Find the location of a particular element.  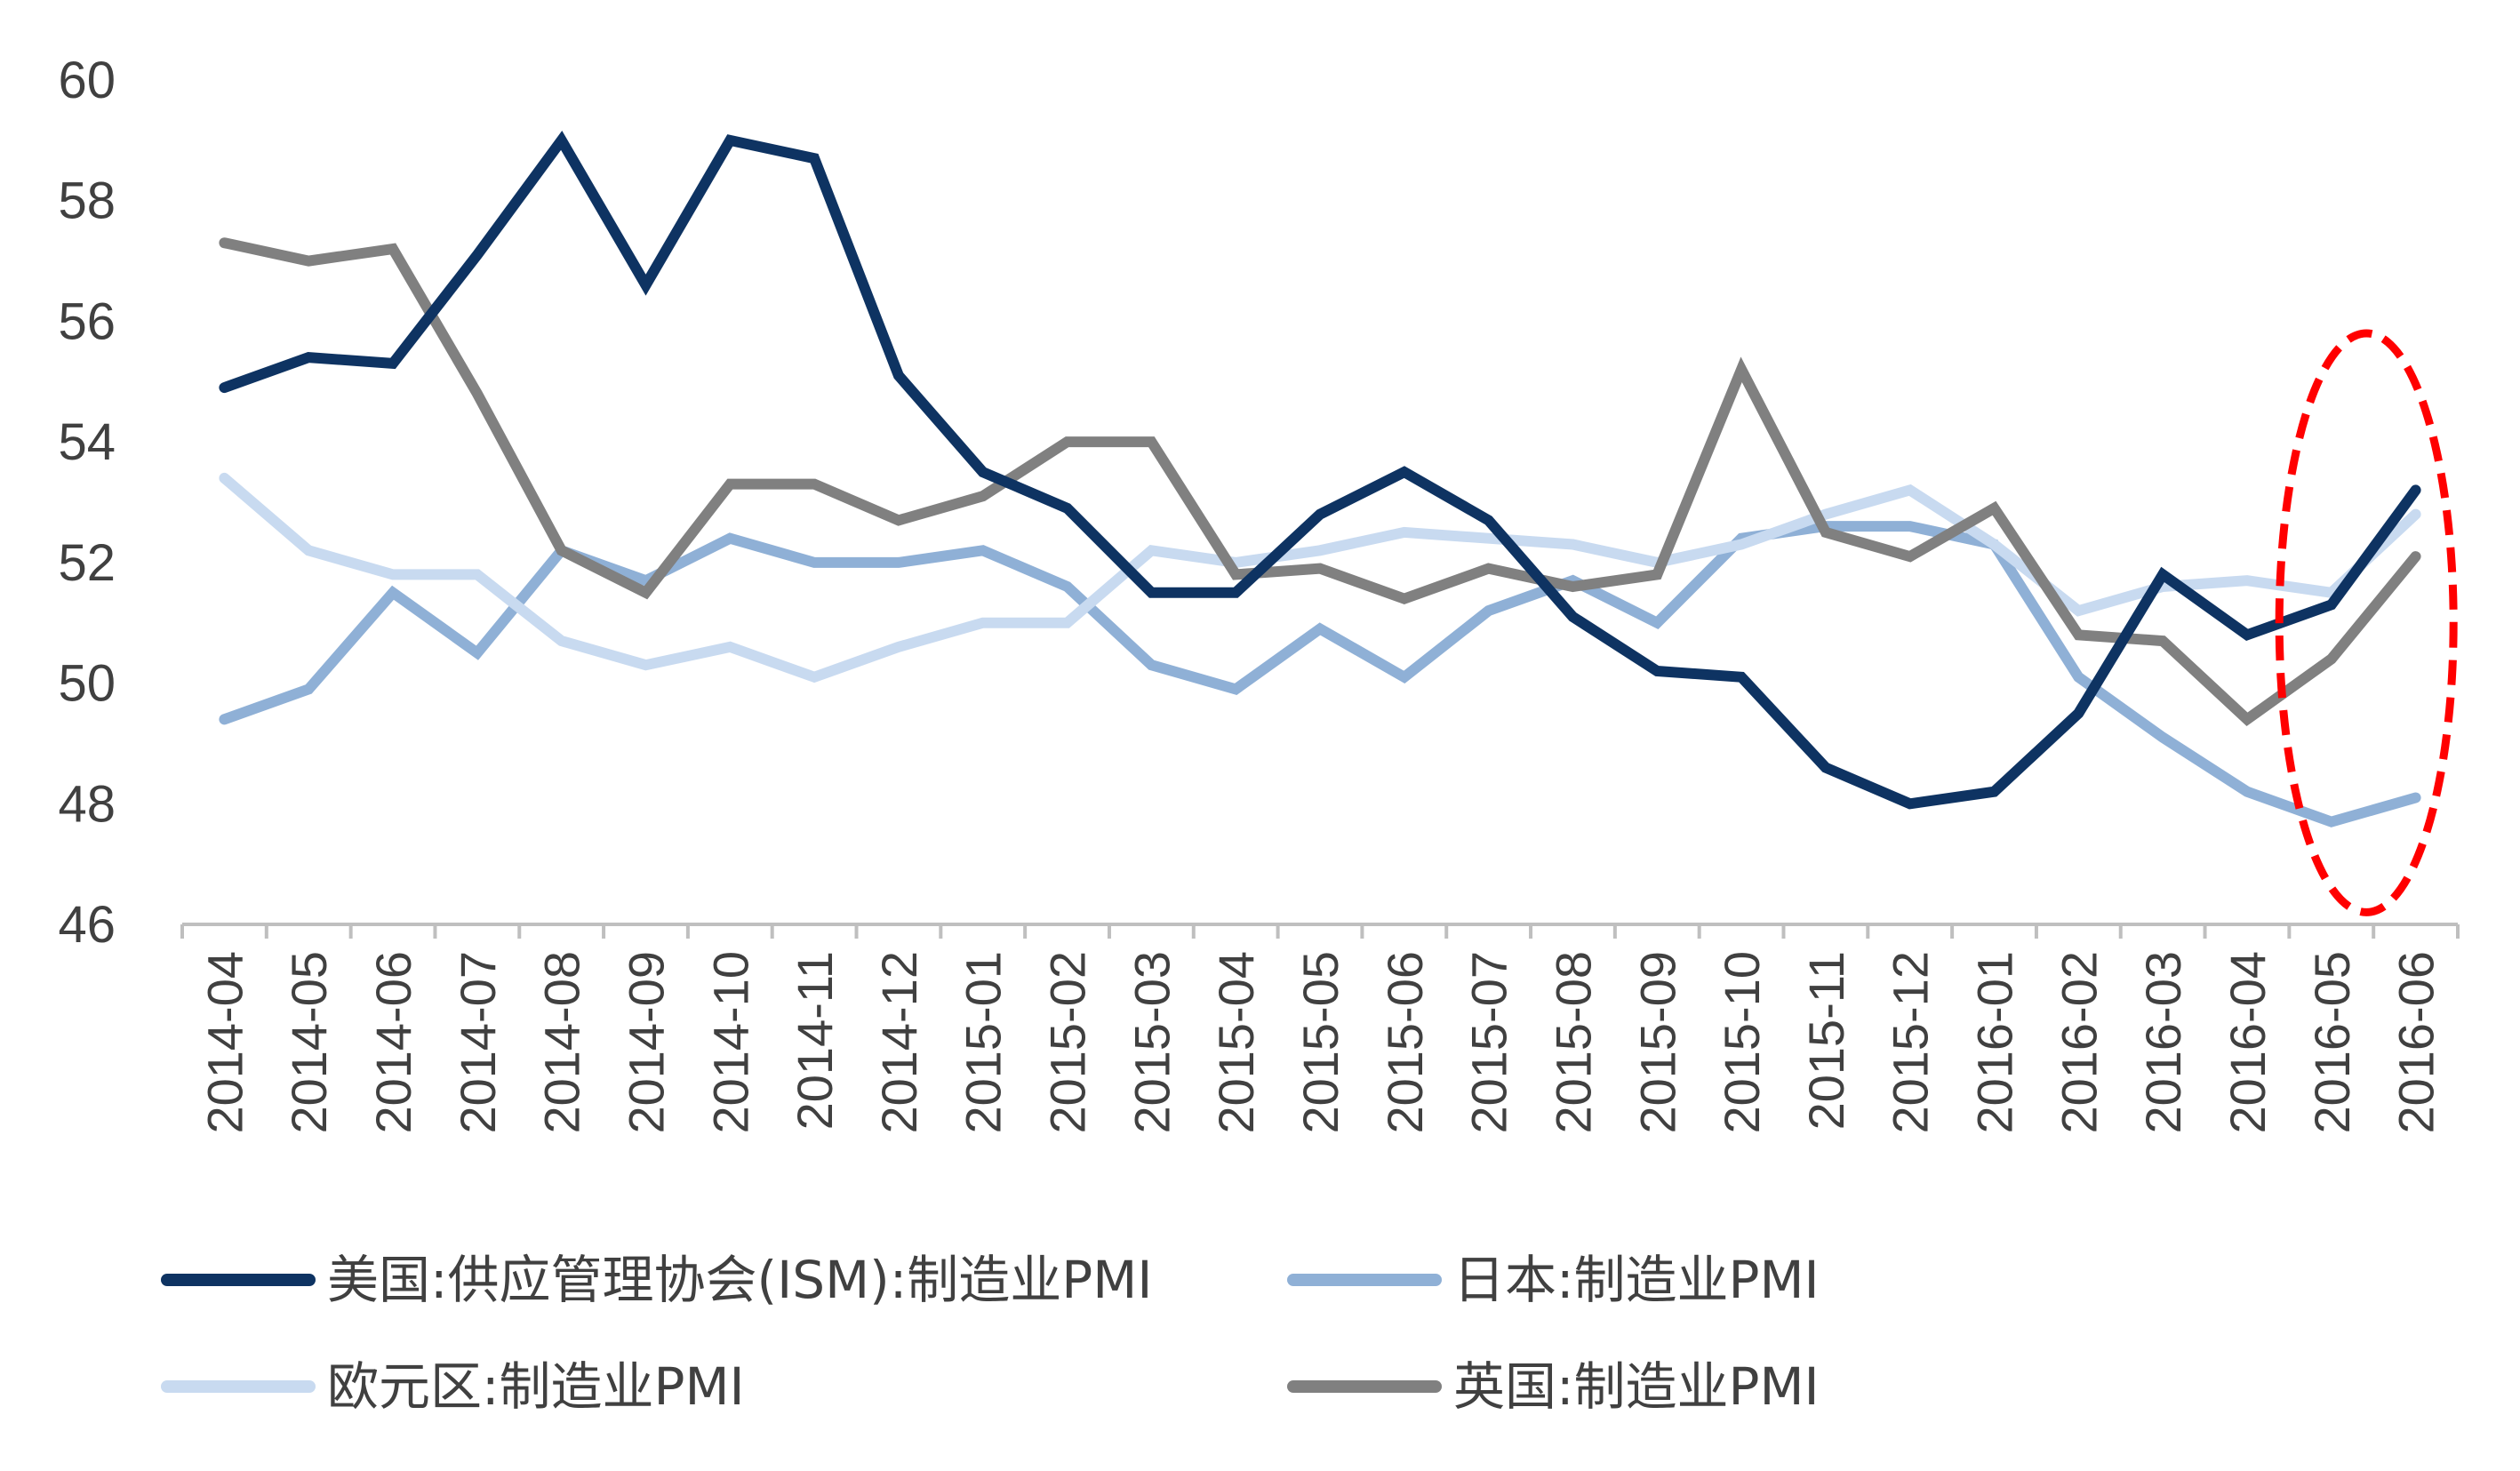

x-tick-label: 2014-04 is located at coordinates (224, 1042).